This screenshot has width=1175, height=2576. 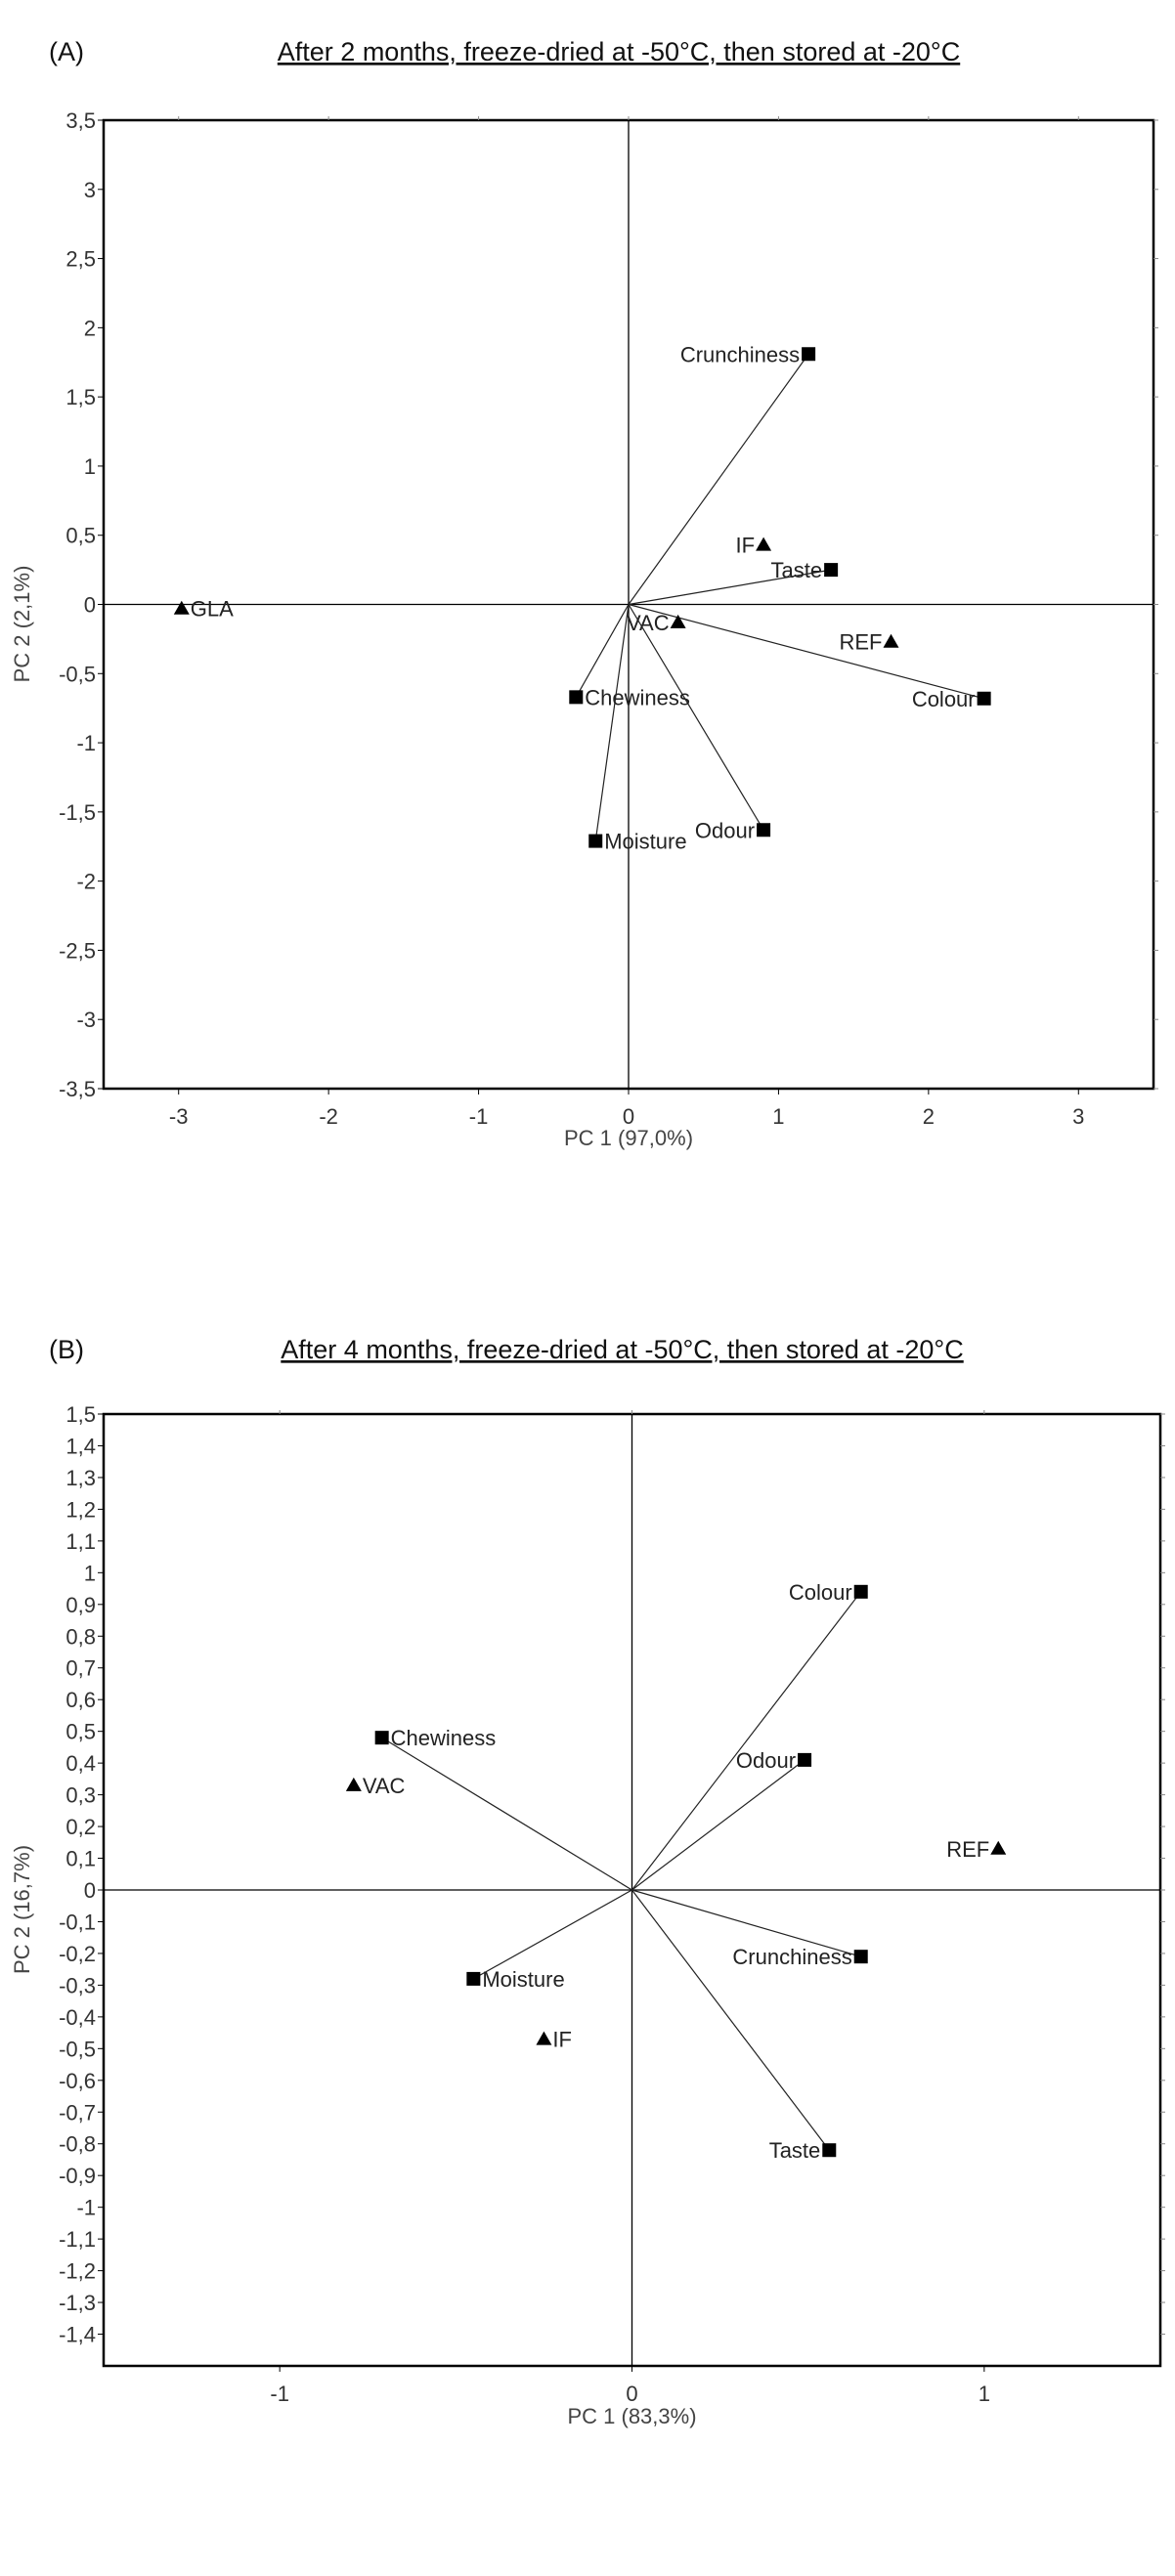 What do you see at coordinates (77, 1985) in the screenshot?
I see `y-tick-label: -0,3` at bounding box center [77, 1985].